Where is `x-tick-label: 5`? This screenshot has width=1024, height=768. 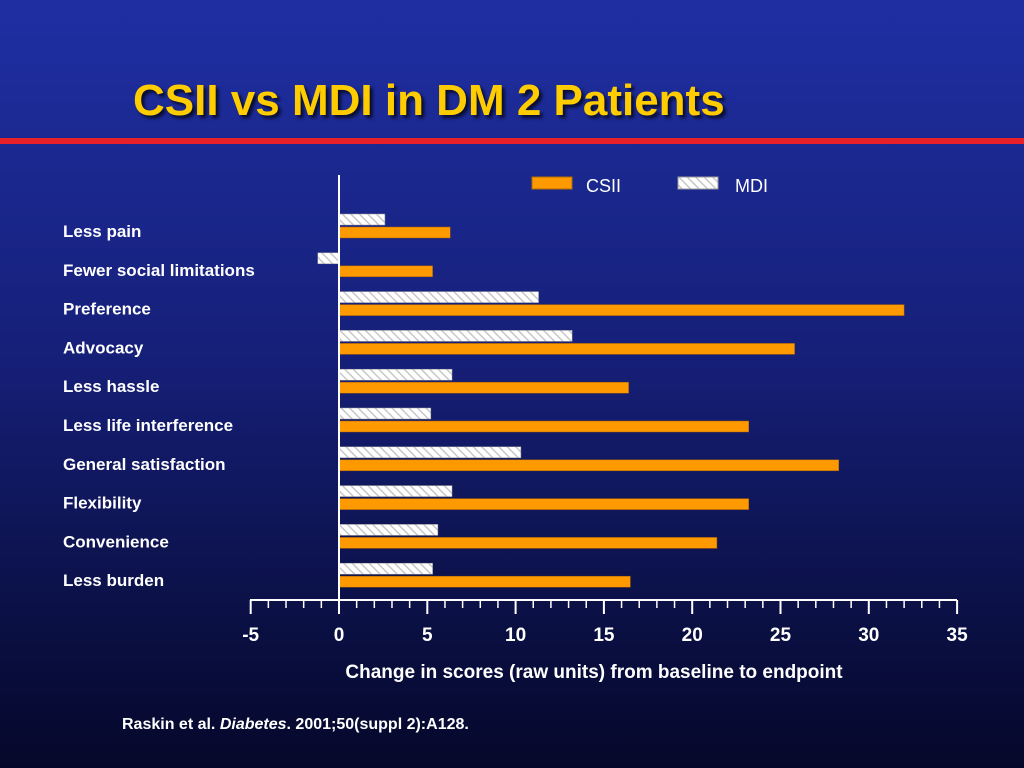
x-tick-label: 5 is located at coordinates (427, 635).